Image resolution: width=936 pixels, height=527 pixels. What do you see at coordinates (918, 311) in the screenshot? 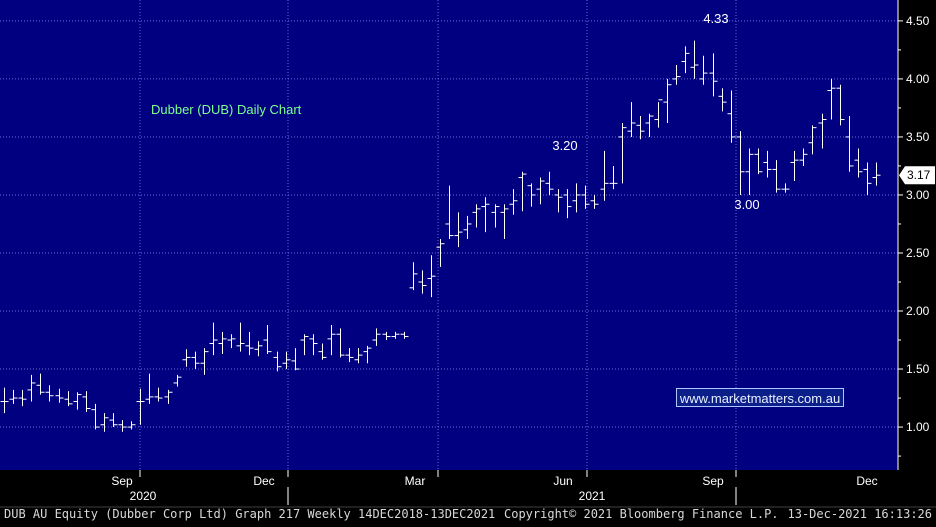
I see `y-tick-label: 2.00` at bounding box center [918, 311].